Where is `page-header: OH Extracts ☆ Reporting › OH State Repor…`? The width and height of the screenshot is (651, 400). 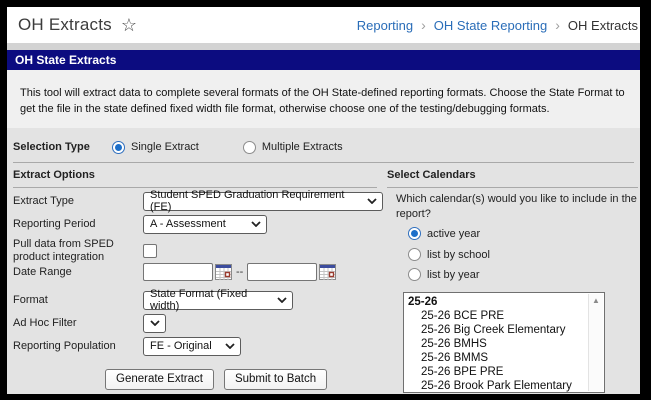
page-header: OH Extracts ☆ Reporting › OH State Repor… is located at coordinates (323, 25).